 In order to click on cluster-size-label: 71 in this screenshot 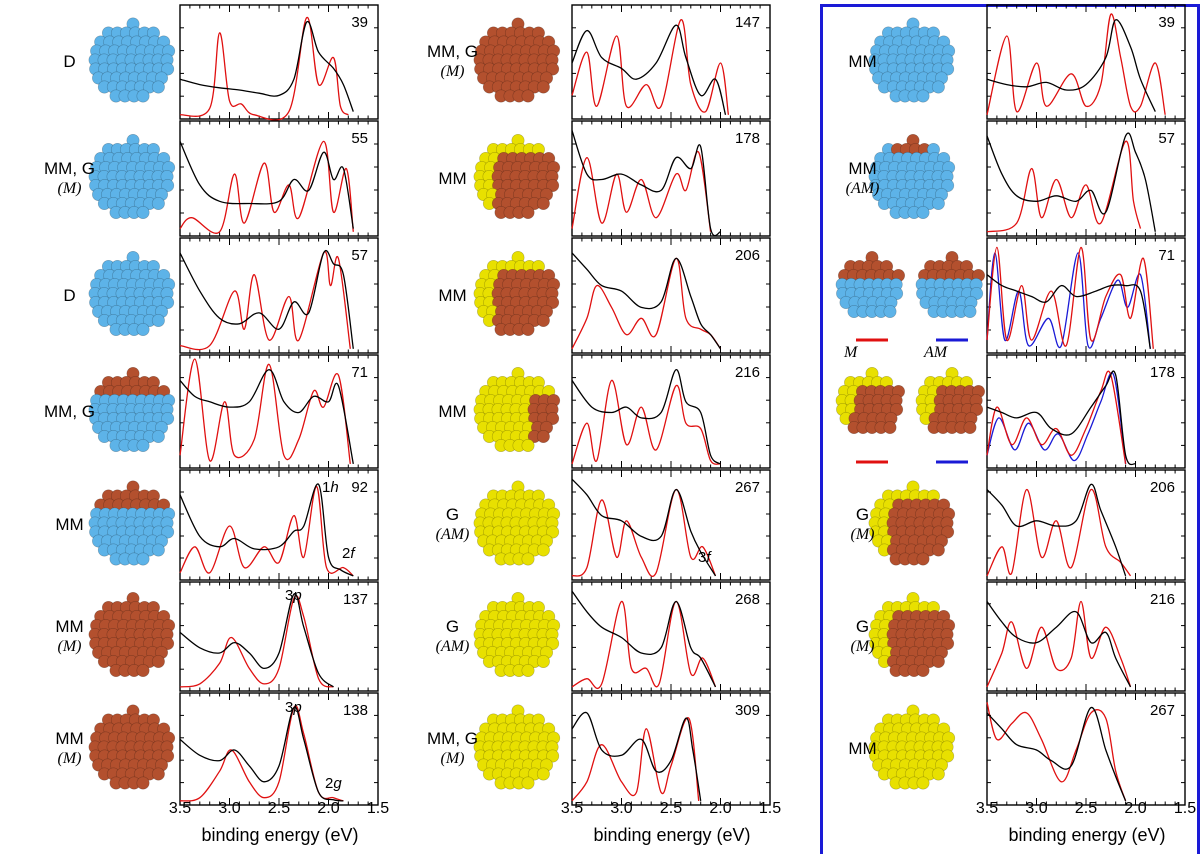, I will do `click(359, 372)`.